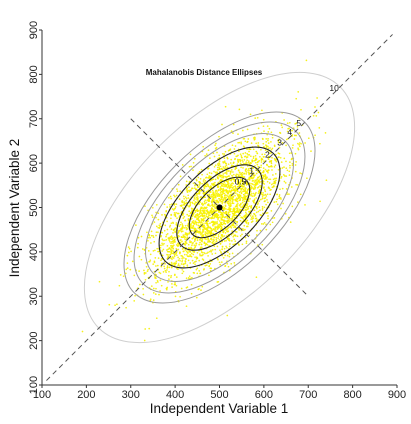  Describe the element at coordinates (34, 207) in the screenshot. I see `y-tick-label: 500` at that location.